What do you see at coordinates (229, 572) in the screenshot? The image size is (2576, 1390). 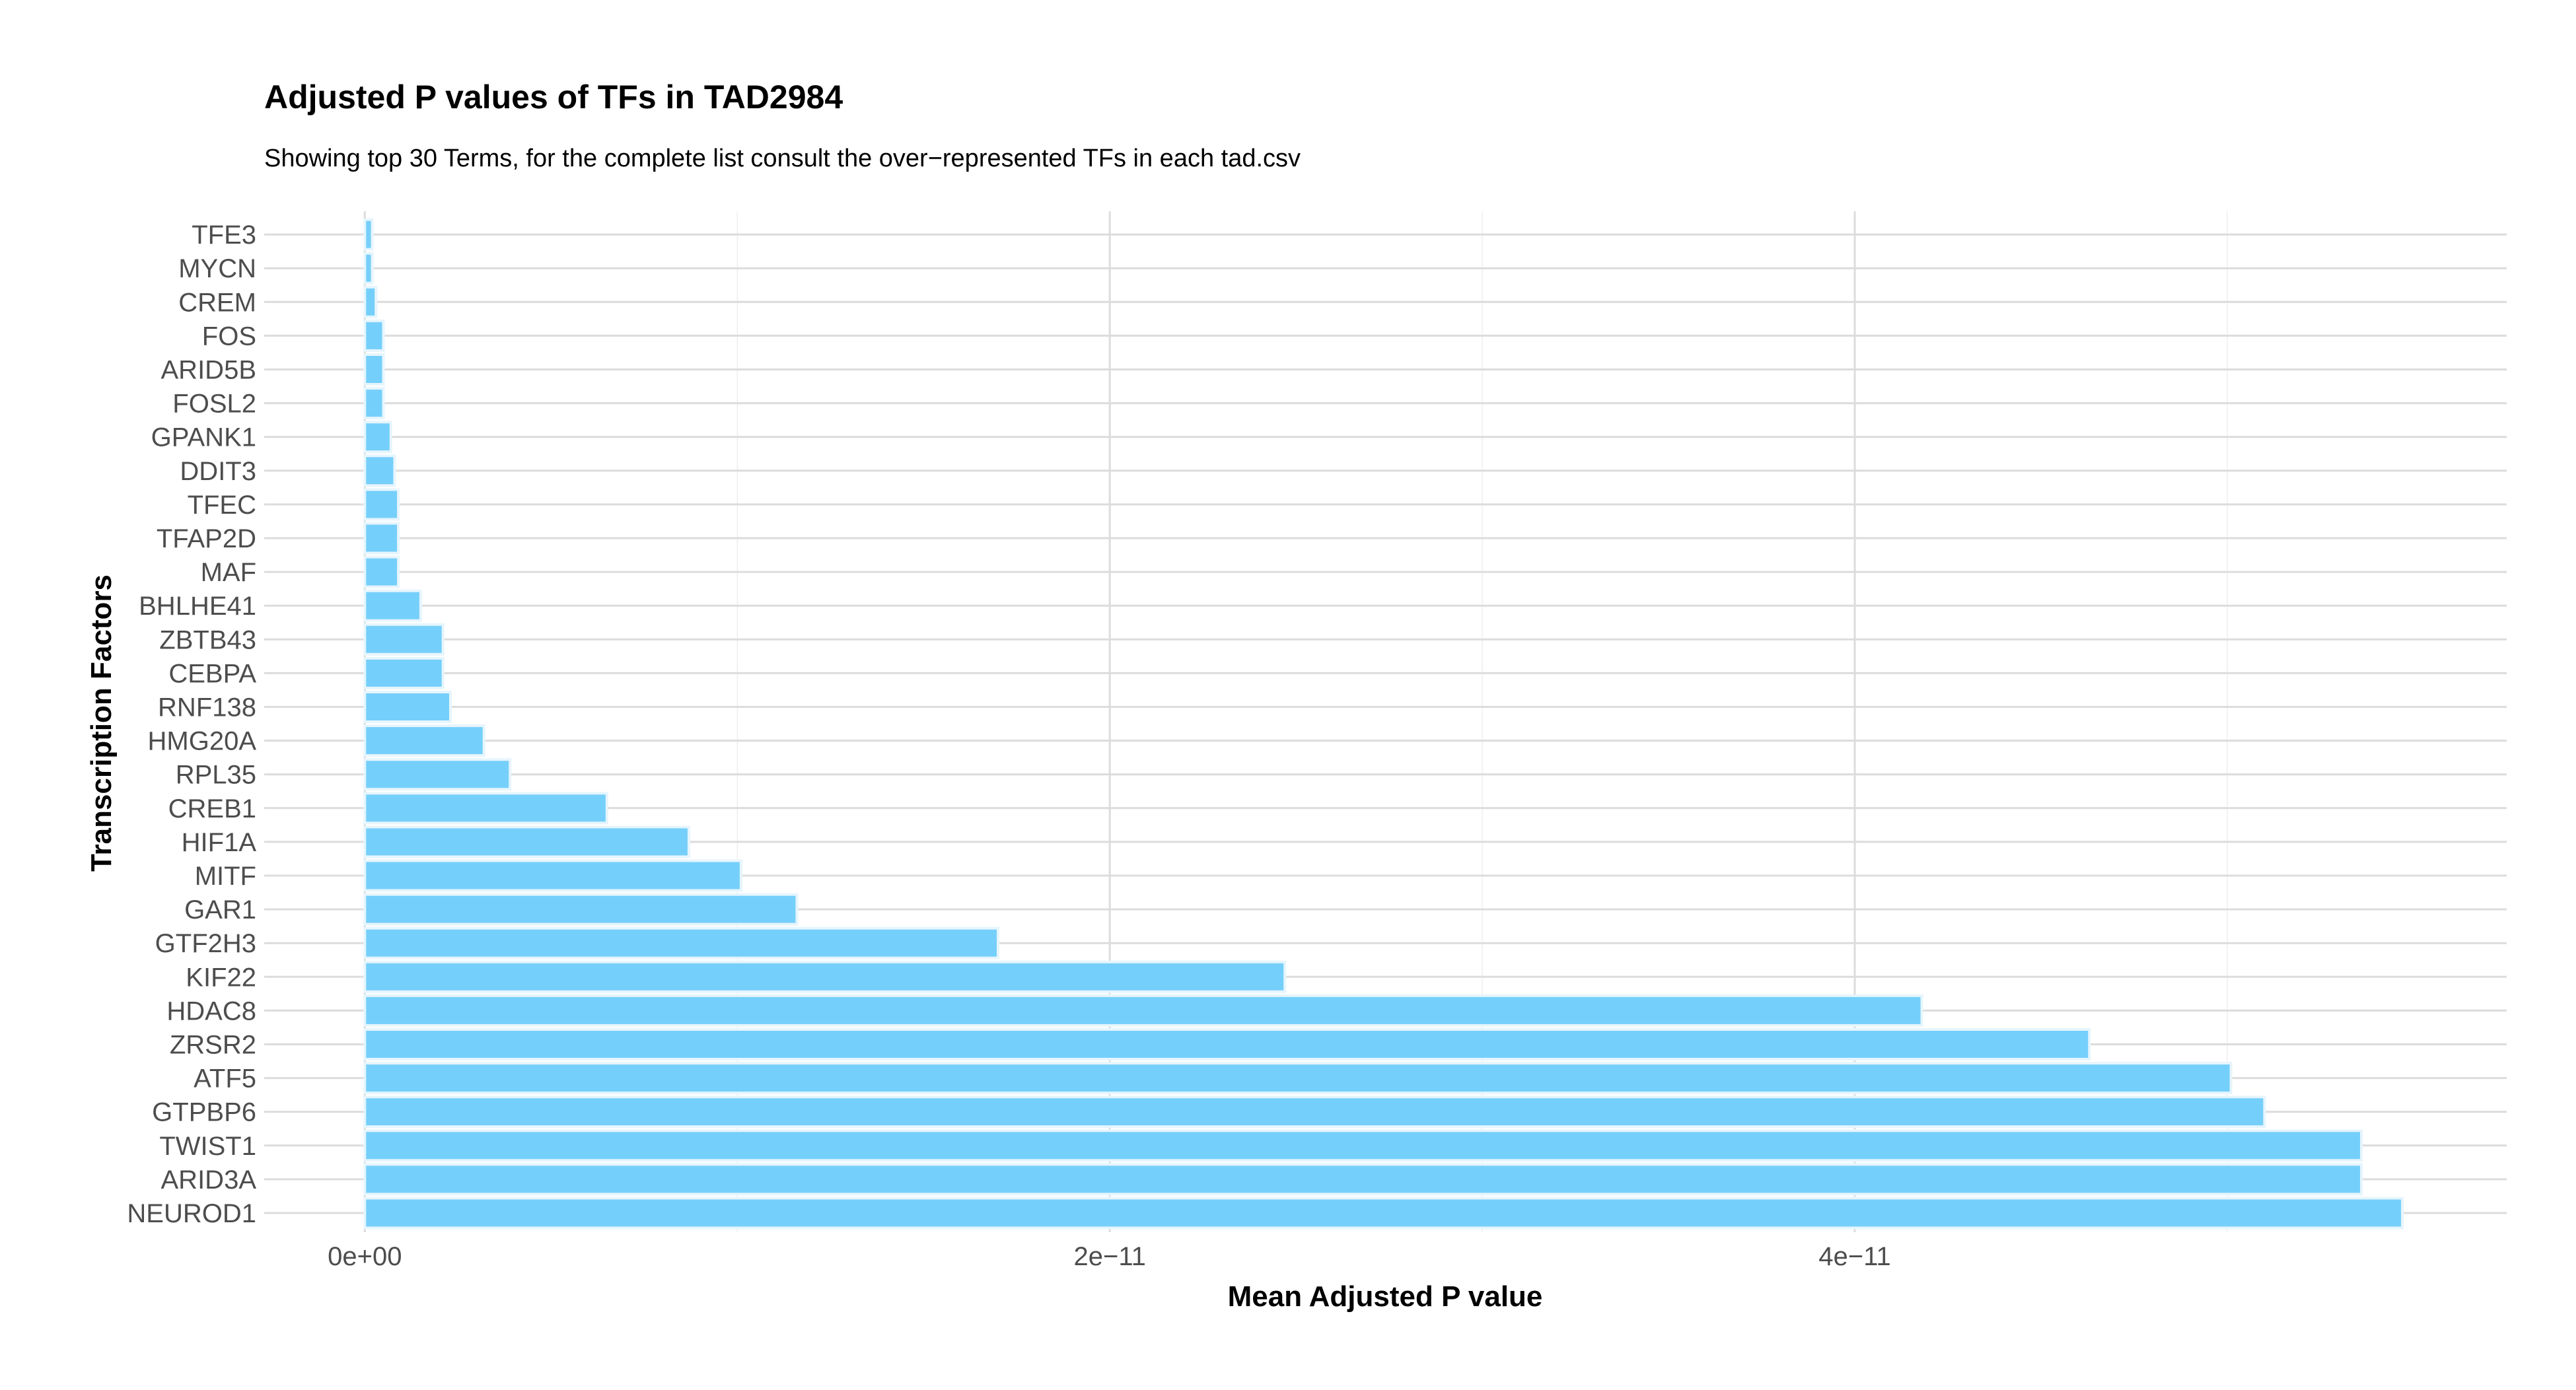 I see `y-tick-label: MAF` at bounding box center [229, 572].